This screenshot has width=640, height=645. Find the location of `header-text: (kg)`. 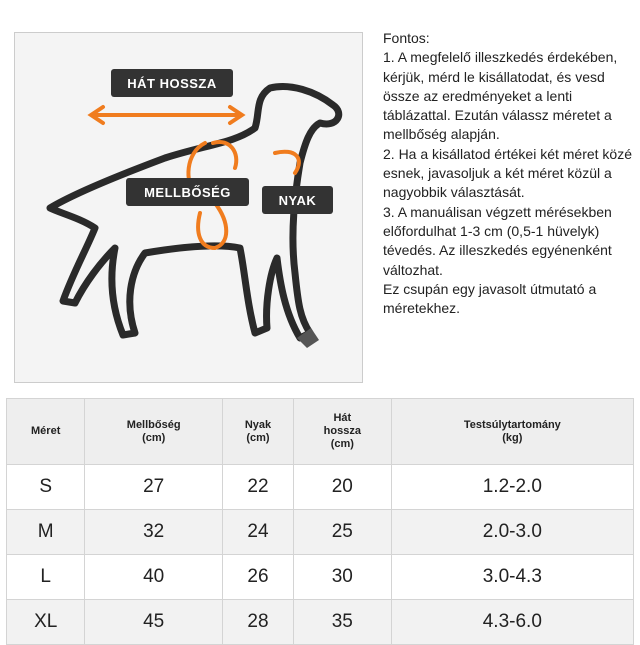

header-text: (kg) is located at coordinates (512, 437).